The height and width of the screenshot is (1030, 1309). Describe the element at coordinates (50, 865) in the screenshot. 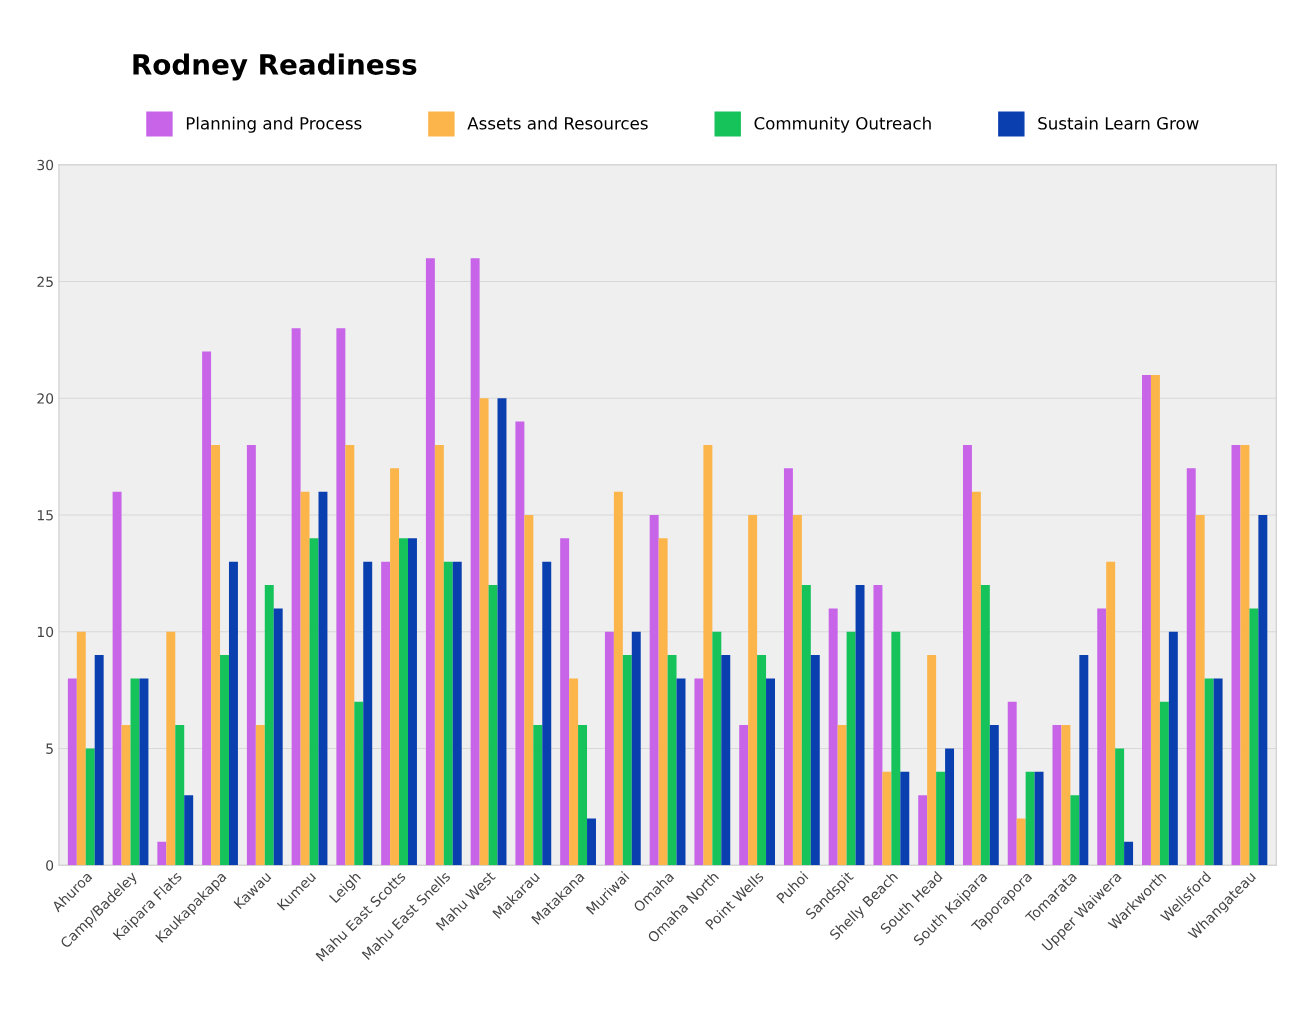

I see `y-tick-label: 0` at that location.